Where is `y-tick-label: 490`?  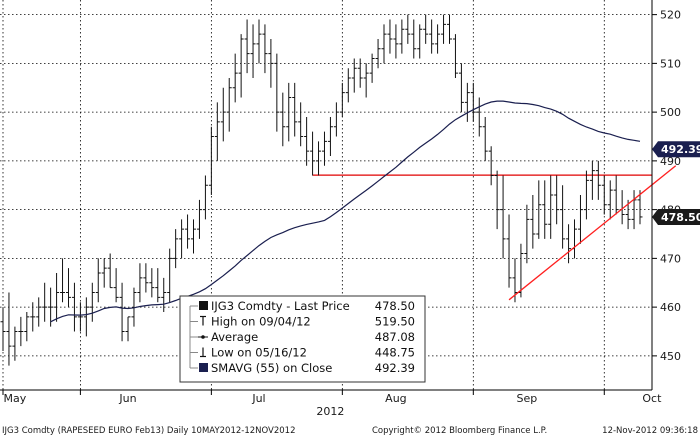 y-tick-label: 490 is located at coordinates (670, 161).